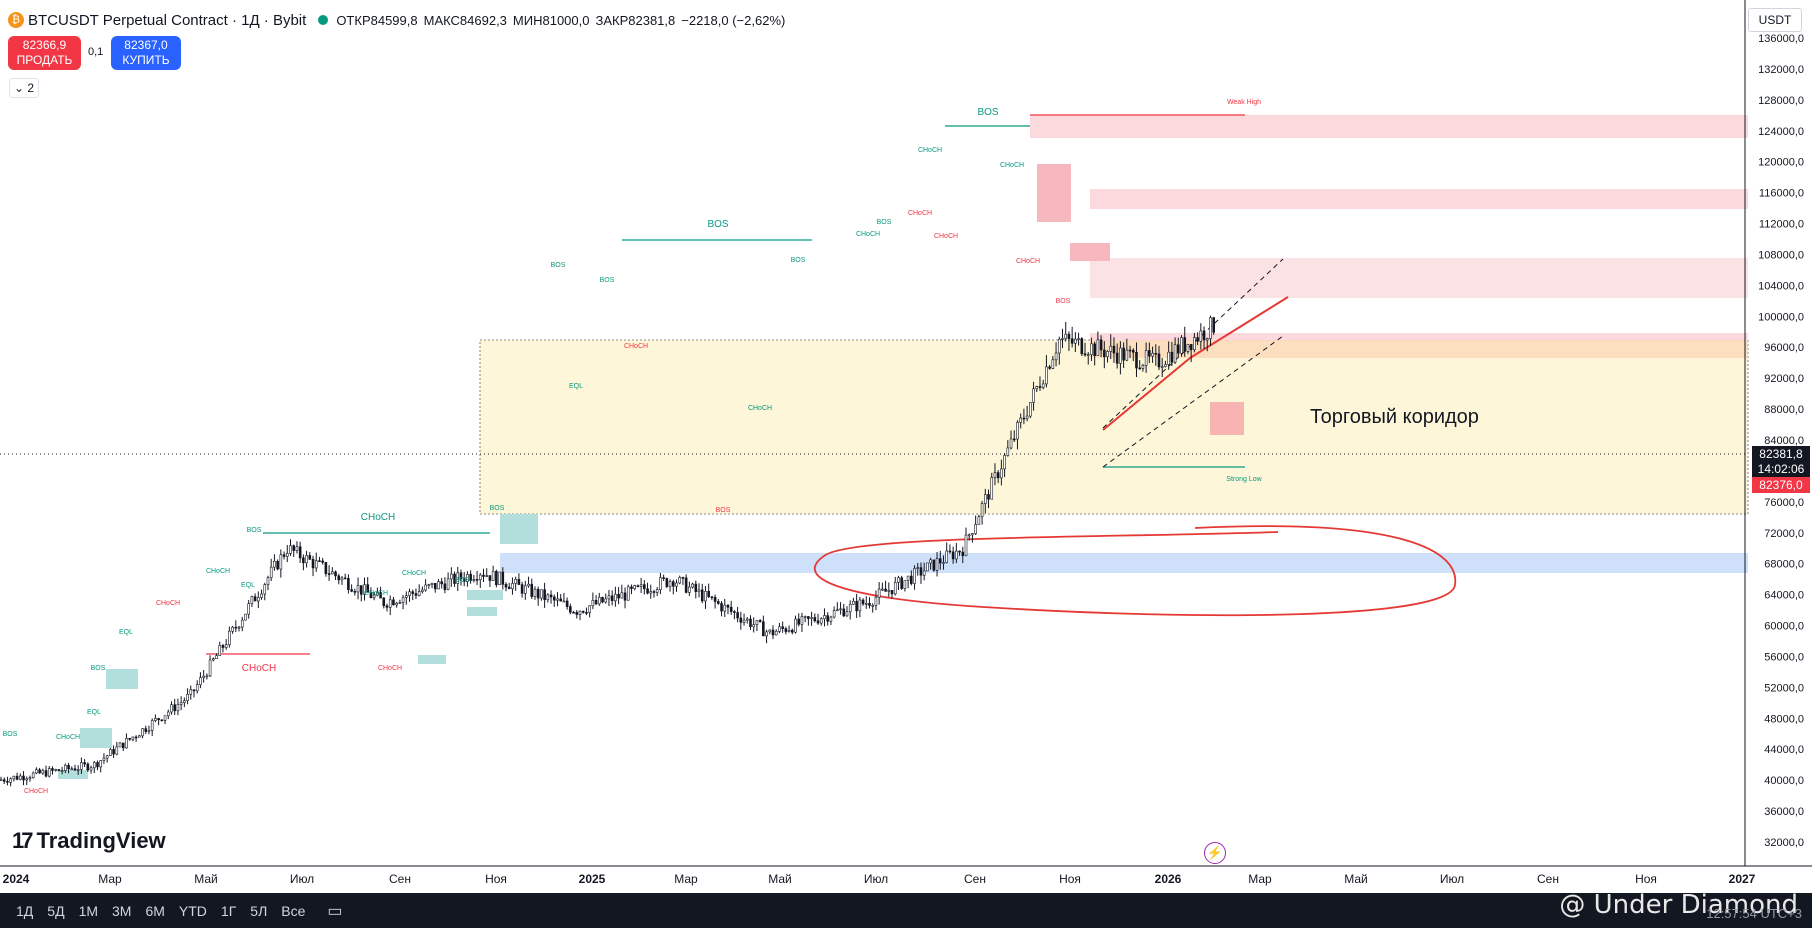 The height and width of the screenshot is (928, 1812). What do you see at coordinates (259, 910) in the screenshot?
I see `timeframe-5y: 5Л` at bounding box center [259, 910].